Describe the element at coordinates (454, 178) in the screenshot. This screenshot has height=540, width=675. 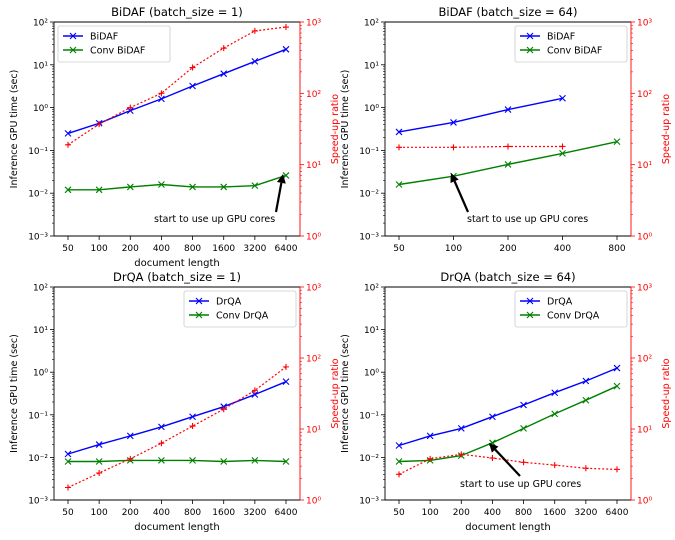
I see `annotation-arrow-head` at that location.